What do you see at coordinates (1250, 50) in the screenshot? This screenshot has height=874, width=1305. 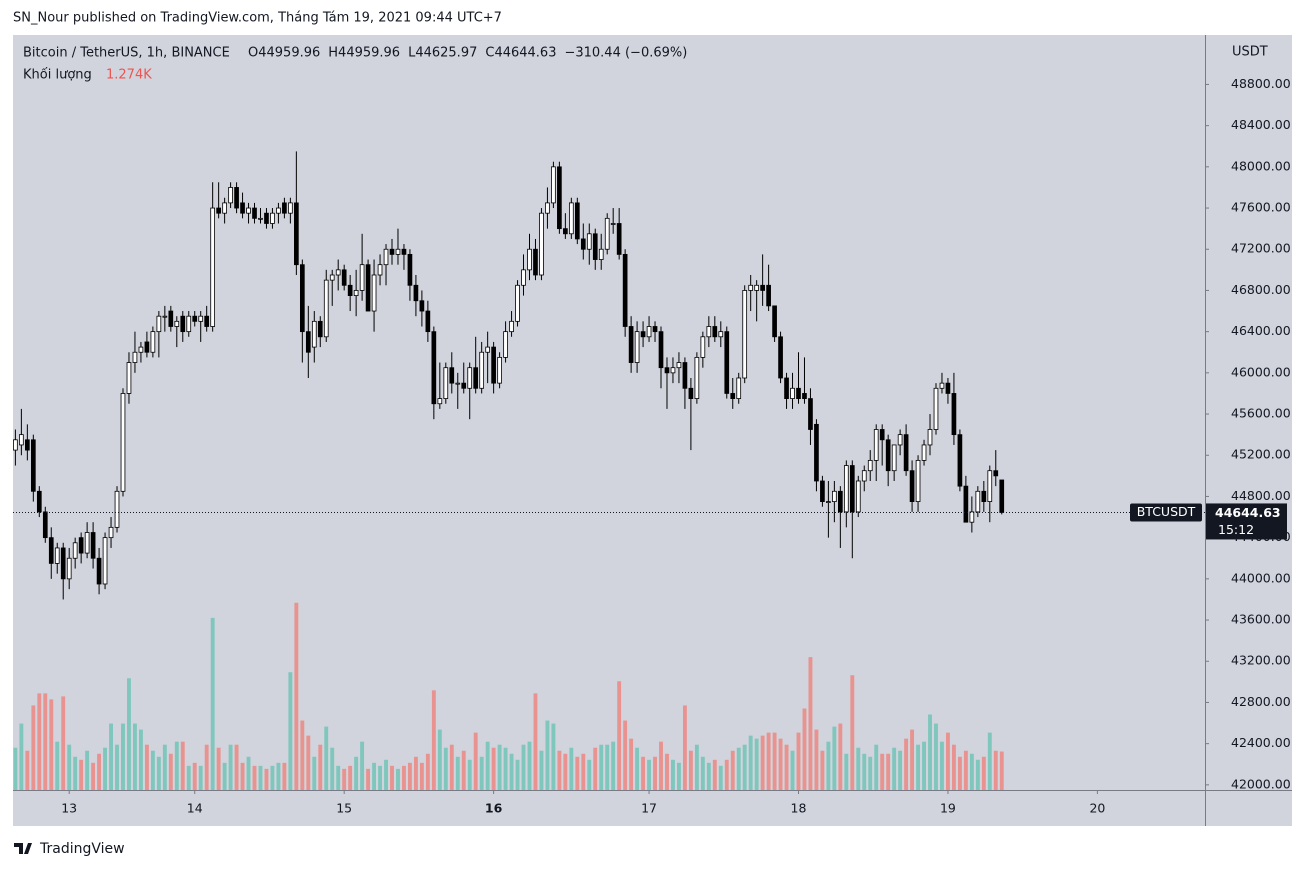 I see `currency-bg` at bounding box center [1250, 50].